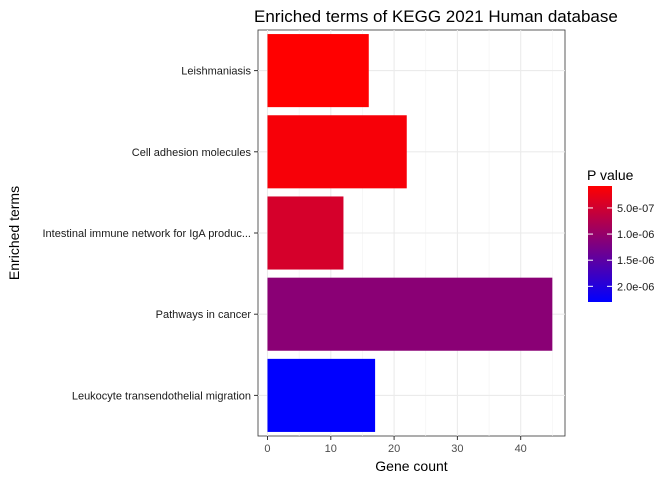 This screenshot has height=480, width=672. Describe the element at coordinates (635, 235) in the screenshot. I see `legend-tick-label: 1.0e-06` at that location.